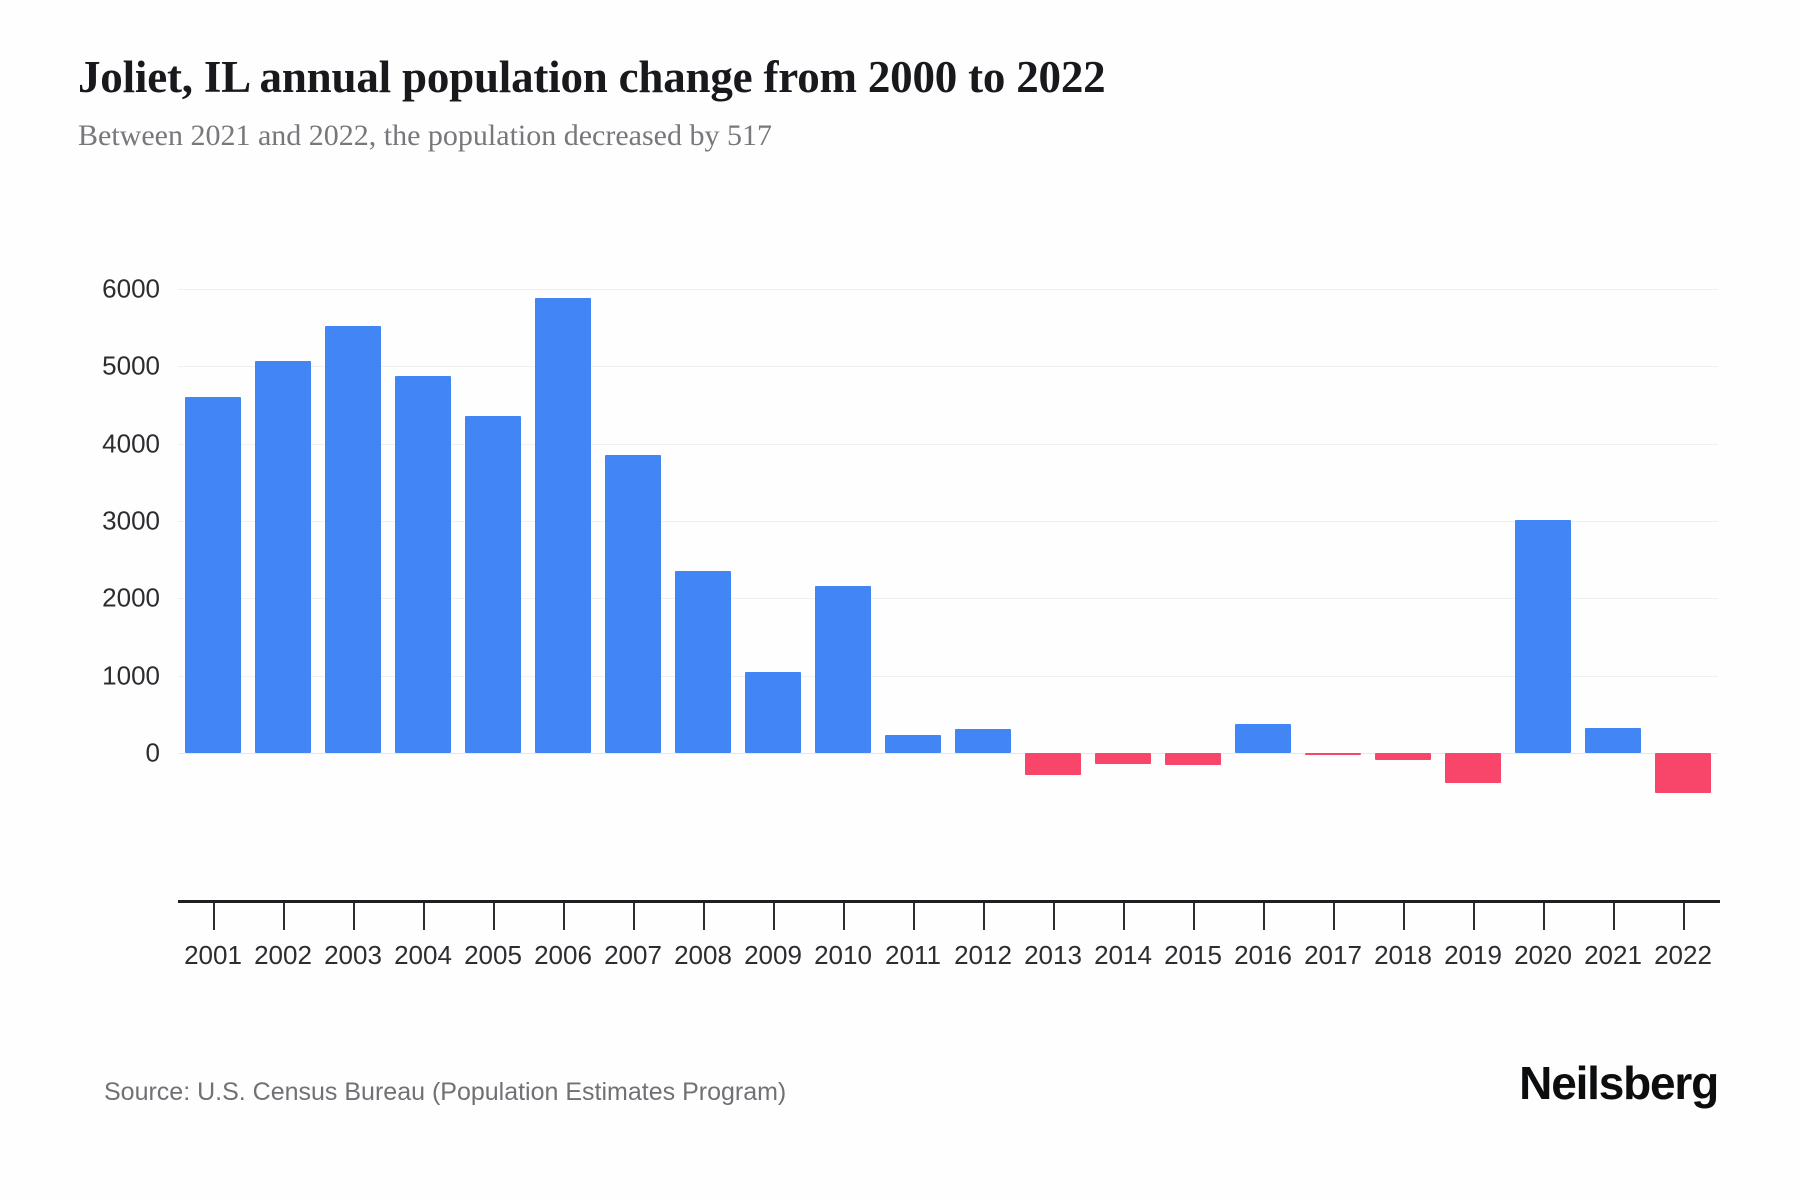  Describe the element at coordinates (152, 752) in the screenshot. I see `y-axis-tick-label: 0` at that location.